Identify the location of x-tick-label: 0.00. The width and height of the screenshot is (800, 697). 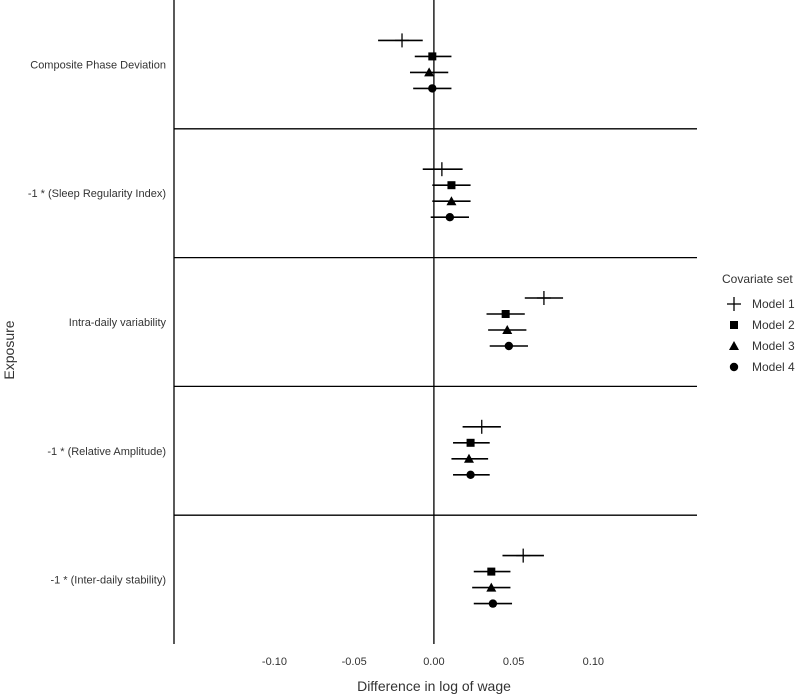
(433, 662).